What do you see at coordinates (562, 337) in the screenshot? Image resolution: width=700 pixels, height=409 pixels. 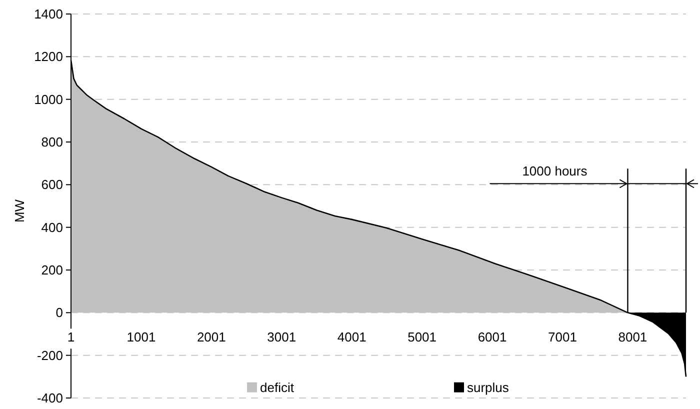 I see `x-tick-label: 7001` at bounding box center [562, 337].